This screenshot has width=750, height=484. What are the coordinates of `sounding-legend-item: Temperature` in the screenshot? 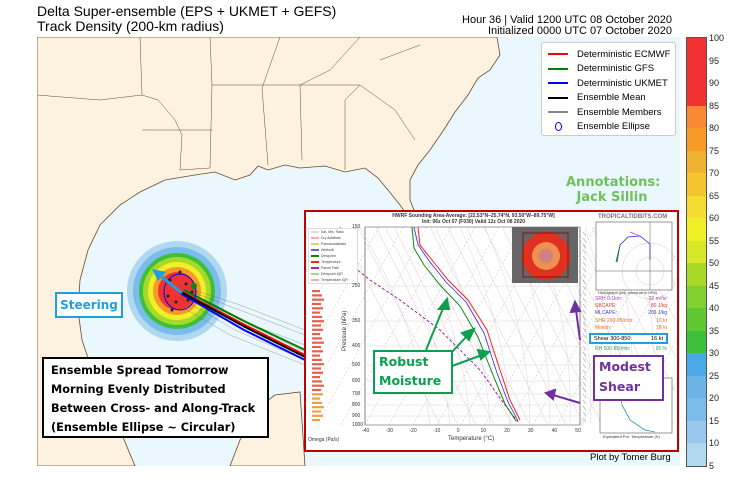 It's located at (333, 262).